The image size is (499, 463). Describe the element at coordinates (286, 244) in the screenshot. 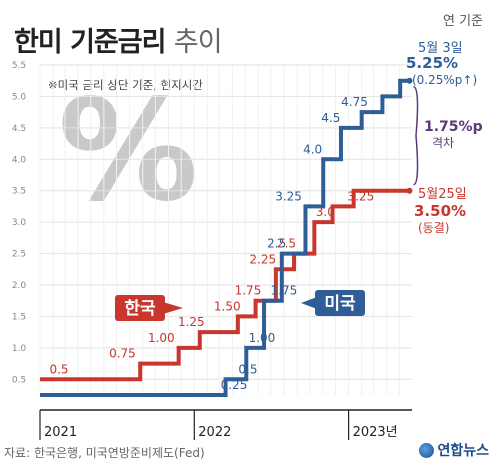

I see `korea-data-label: 2.5` at that location.